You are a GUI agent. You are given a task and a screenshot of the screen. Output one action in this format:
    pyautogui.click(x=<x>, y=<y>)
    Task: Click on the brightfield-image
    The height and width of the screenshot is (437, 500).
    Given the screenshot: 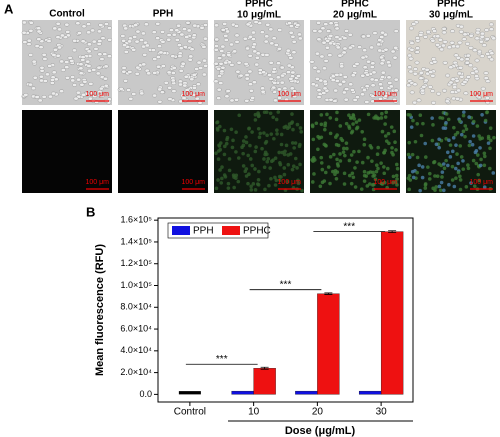 What is the action you would take?
    pyautogui.click(x=163, y=62)
    